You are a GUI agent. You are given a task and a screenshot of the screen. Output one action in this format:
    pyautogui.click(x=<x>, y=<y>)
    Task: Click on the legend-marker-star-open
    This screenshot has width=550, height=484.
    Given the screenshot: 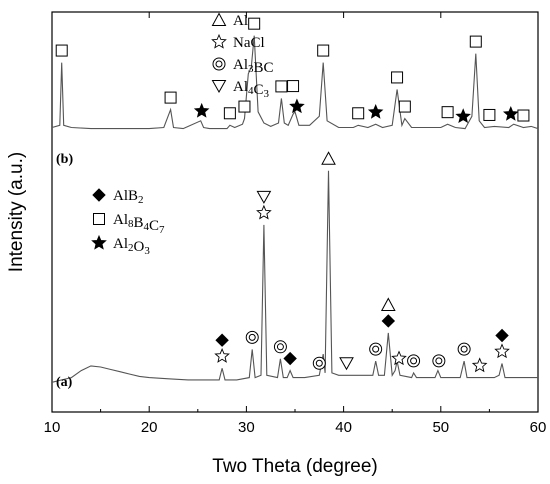 What is the action you would take?
    pyautogui.click(x=219, y=41)
    